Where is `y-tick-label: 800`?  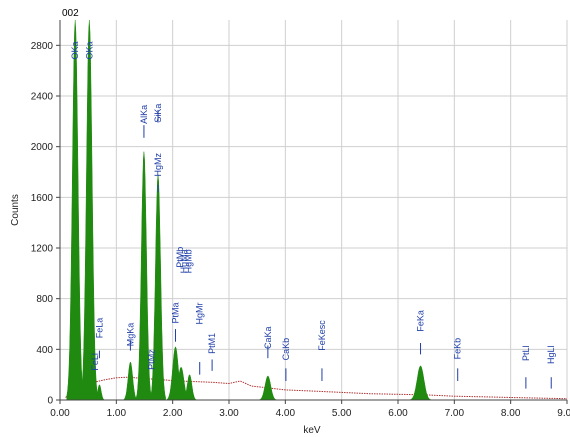 y-tick-label: 800 is located at coordinates (44, 299).